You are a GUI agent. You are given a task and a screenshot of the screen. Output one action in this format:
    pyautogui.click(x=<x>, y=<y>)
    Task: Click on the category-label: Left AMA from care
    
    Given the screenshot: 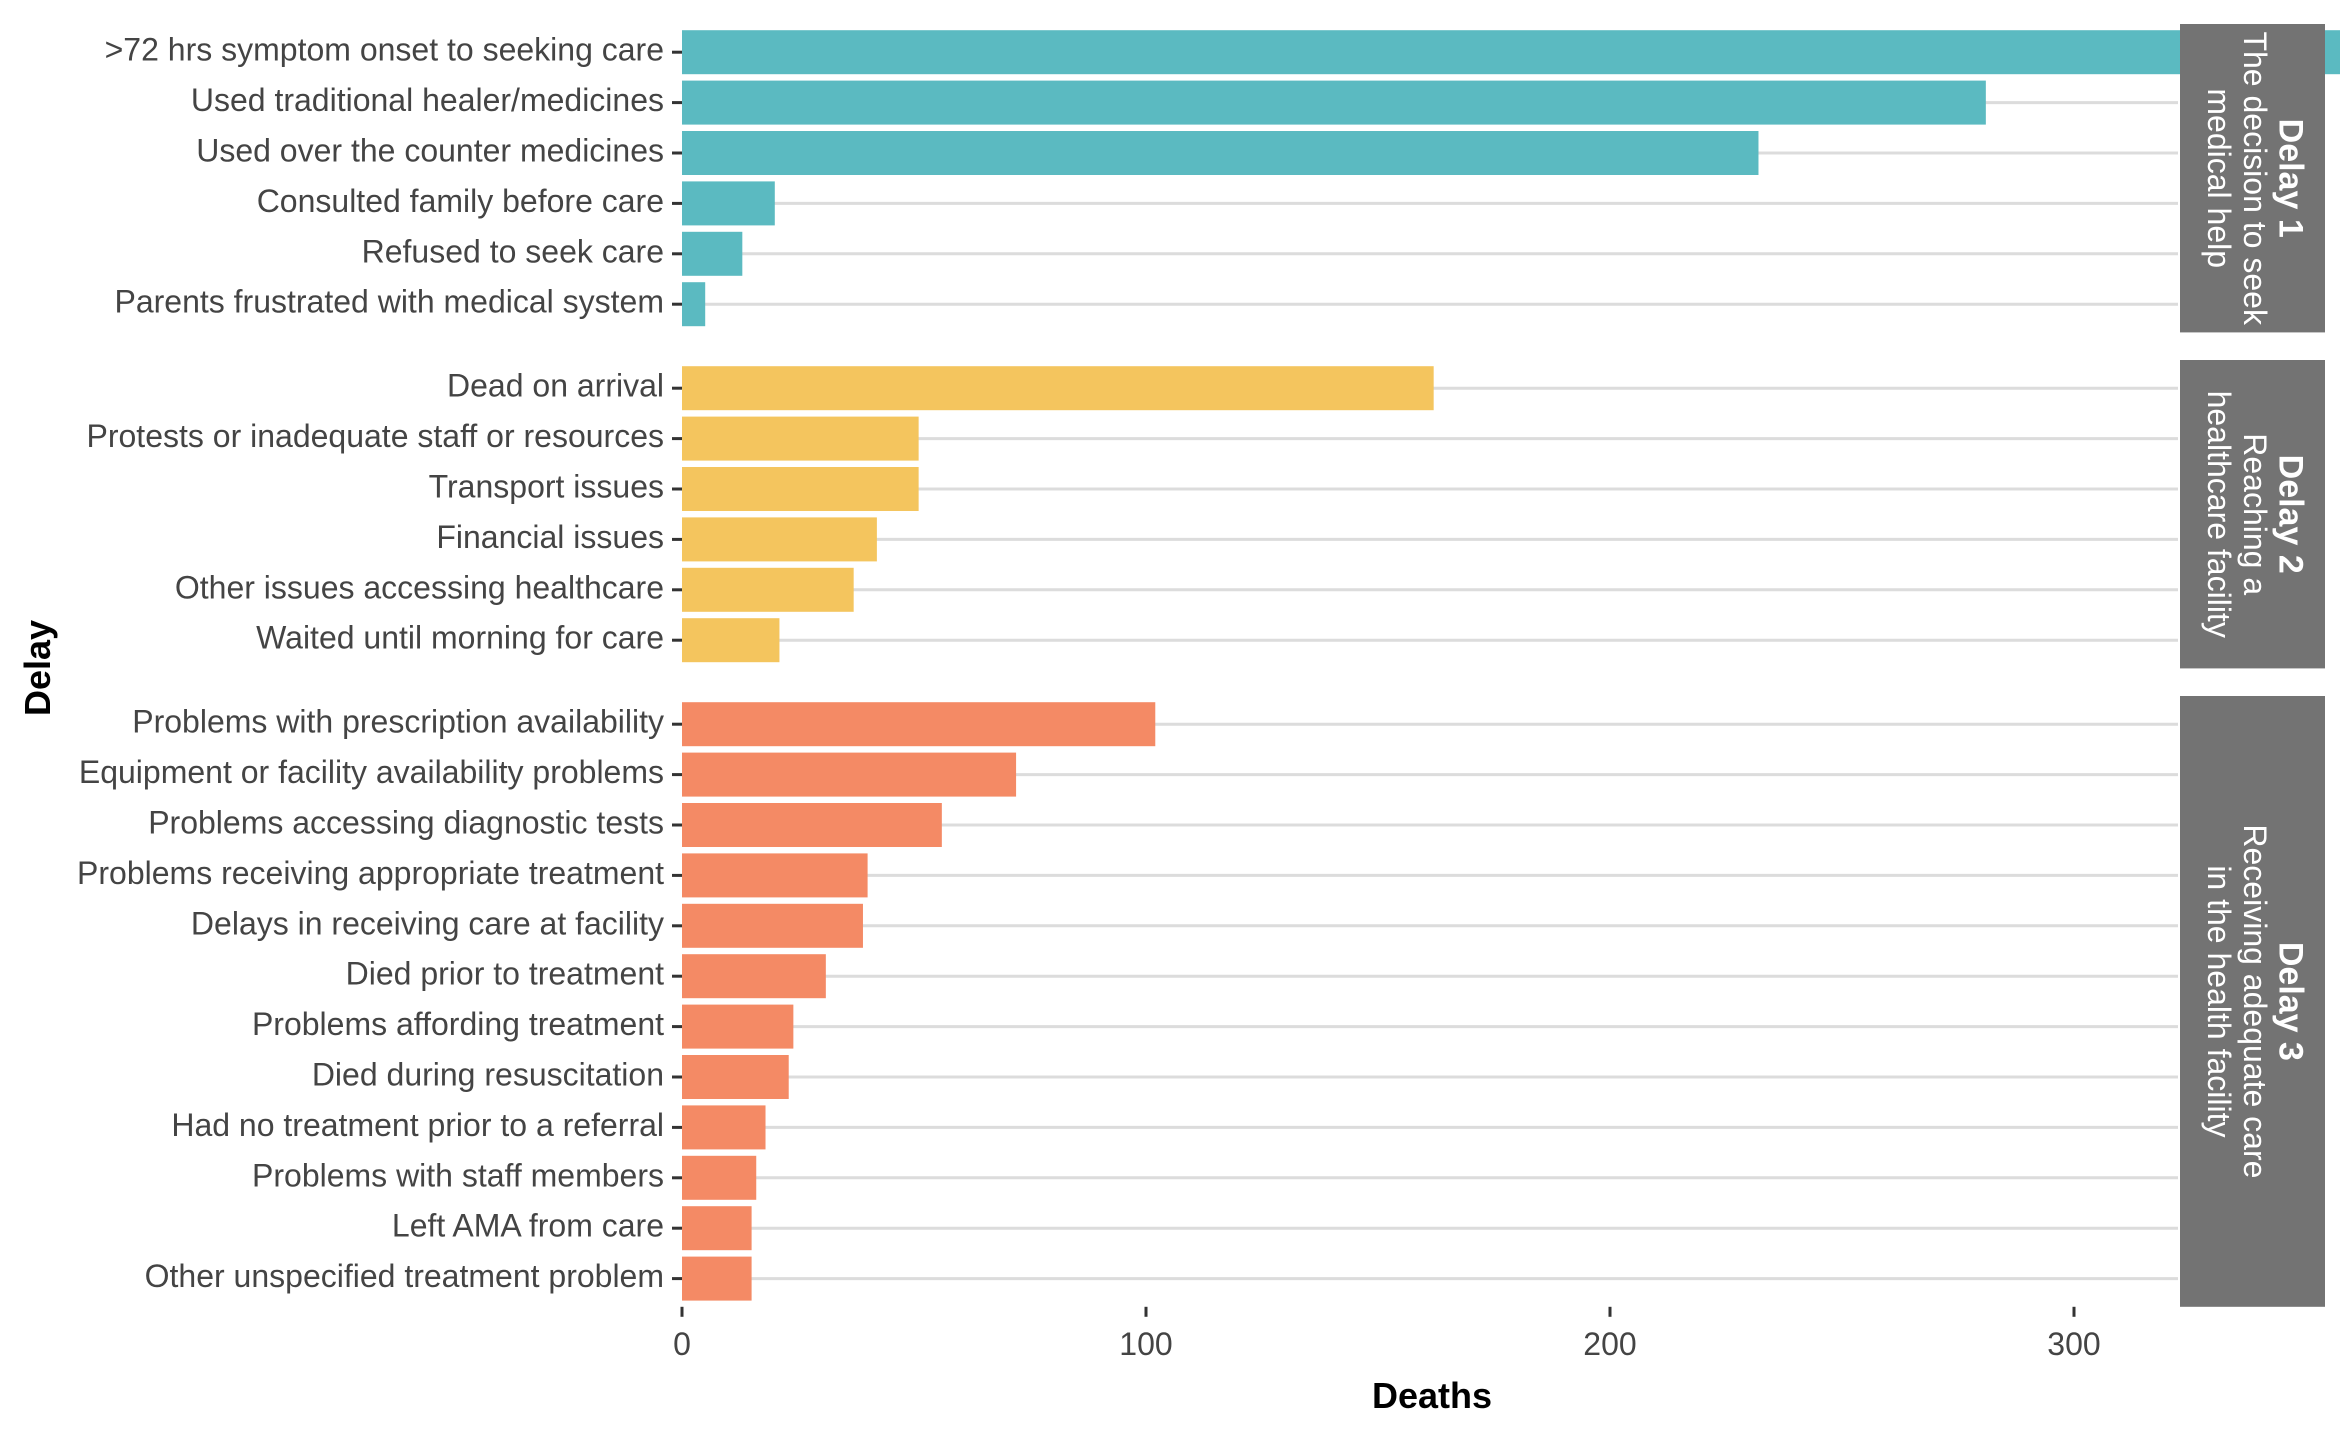 What is the action you would take?
    pyautogui.click(x=528, y=1226)
    